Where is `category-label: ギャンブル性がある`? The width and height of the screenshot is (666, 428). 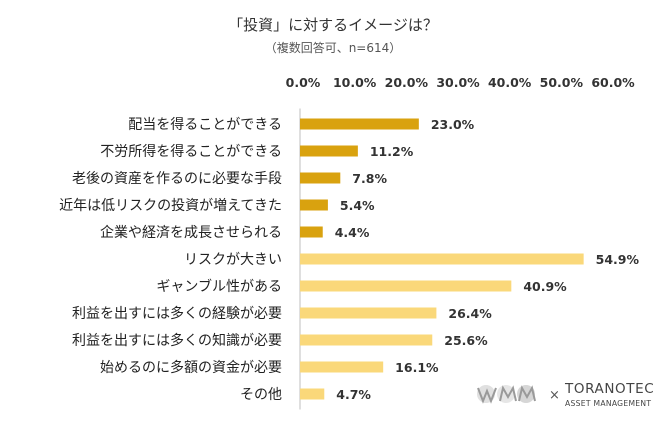
category-label: ギャンブル性がある is located at coordinates (219, 286).